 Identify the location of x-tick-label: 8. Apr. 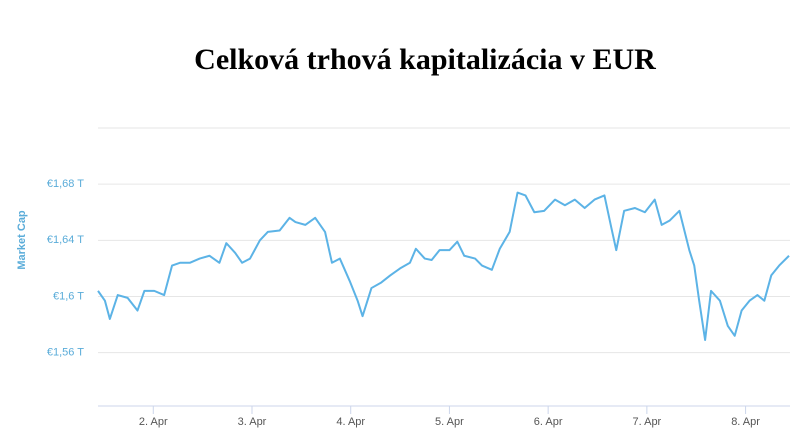
(745, 422).